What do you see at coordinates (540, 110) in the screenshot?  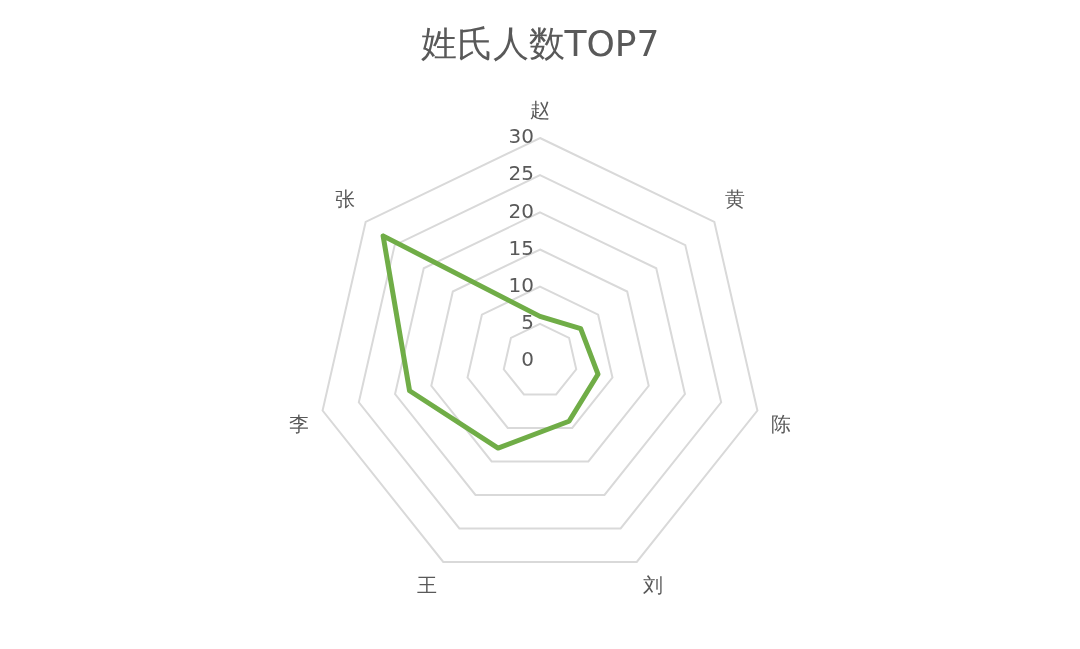 I see `spoke-label: 赵` at bounding box center [540, 110].